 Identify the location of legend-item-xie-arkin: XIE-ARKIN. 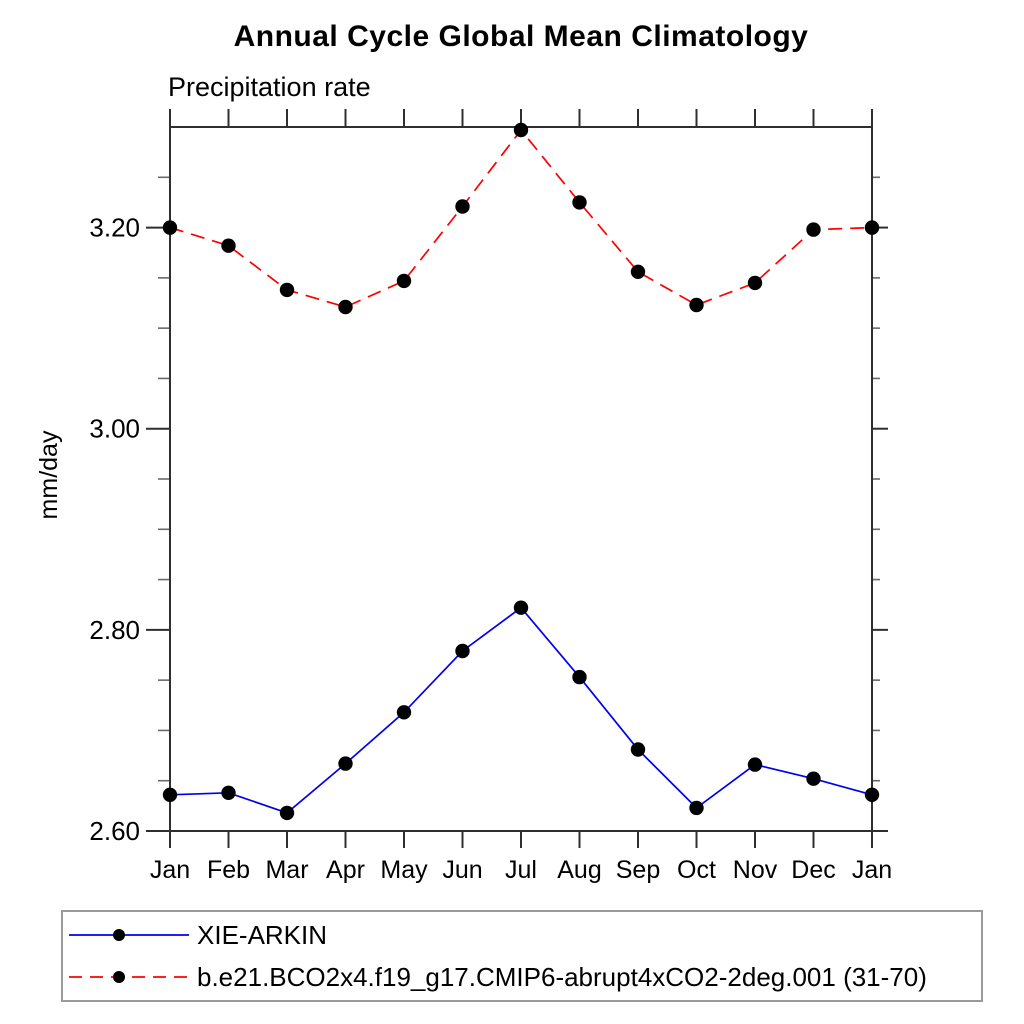
(522, 935).